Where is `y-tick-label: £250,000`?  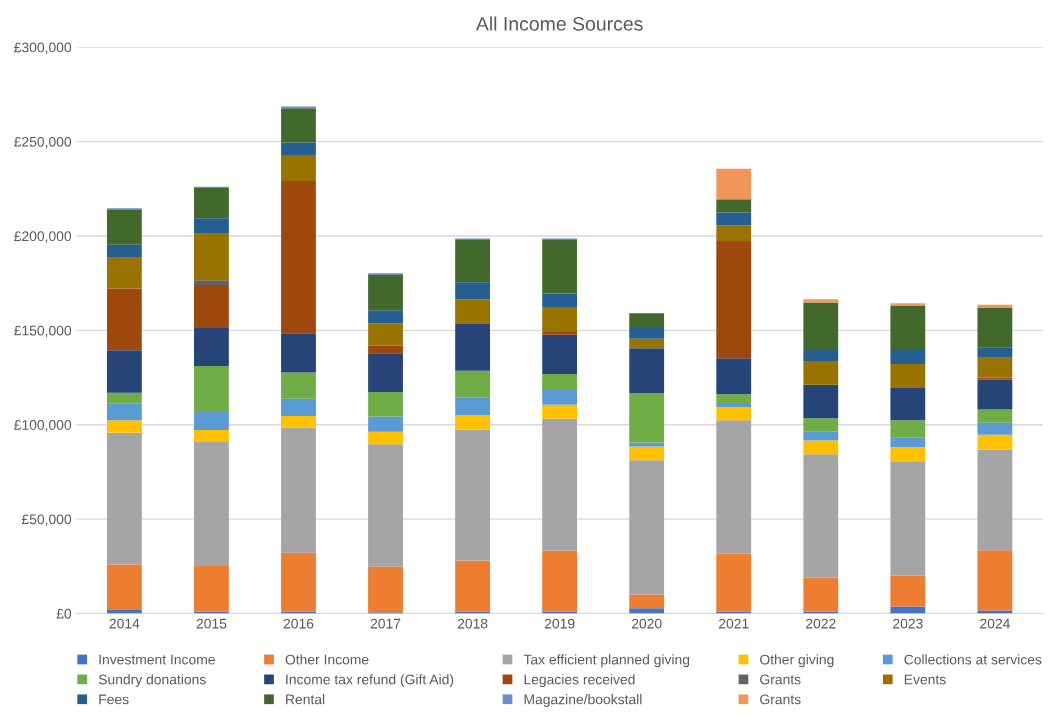
y-tick-label: £250,000 is located at coordinates (43, 142).